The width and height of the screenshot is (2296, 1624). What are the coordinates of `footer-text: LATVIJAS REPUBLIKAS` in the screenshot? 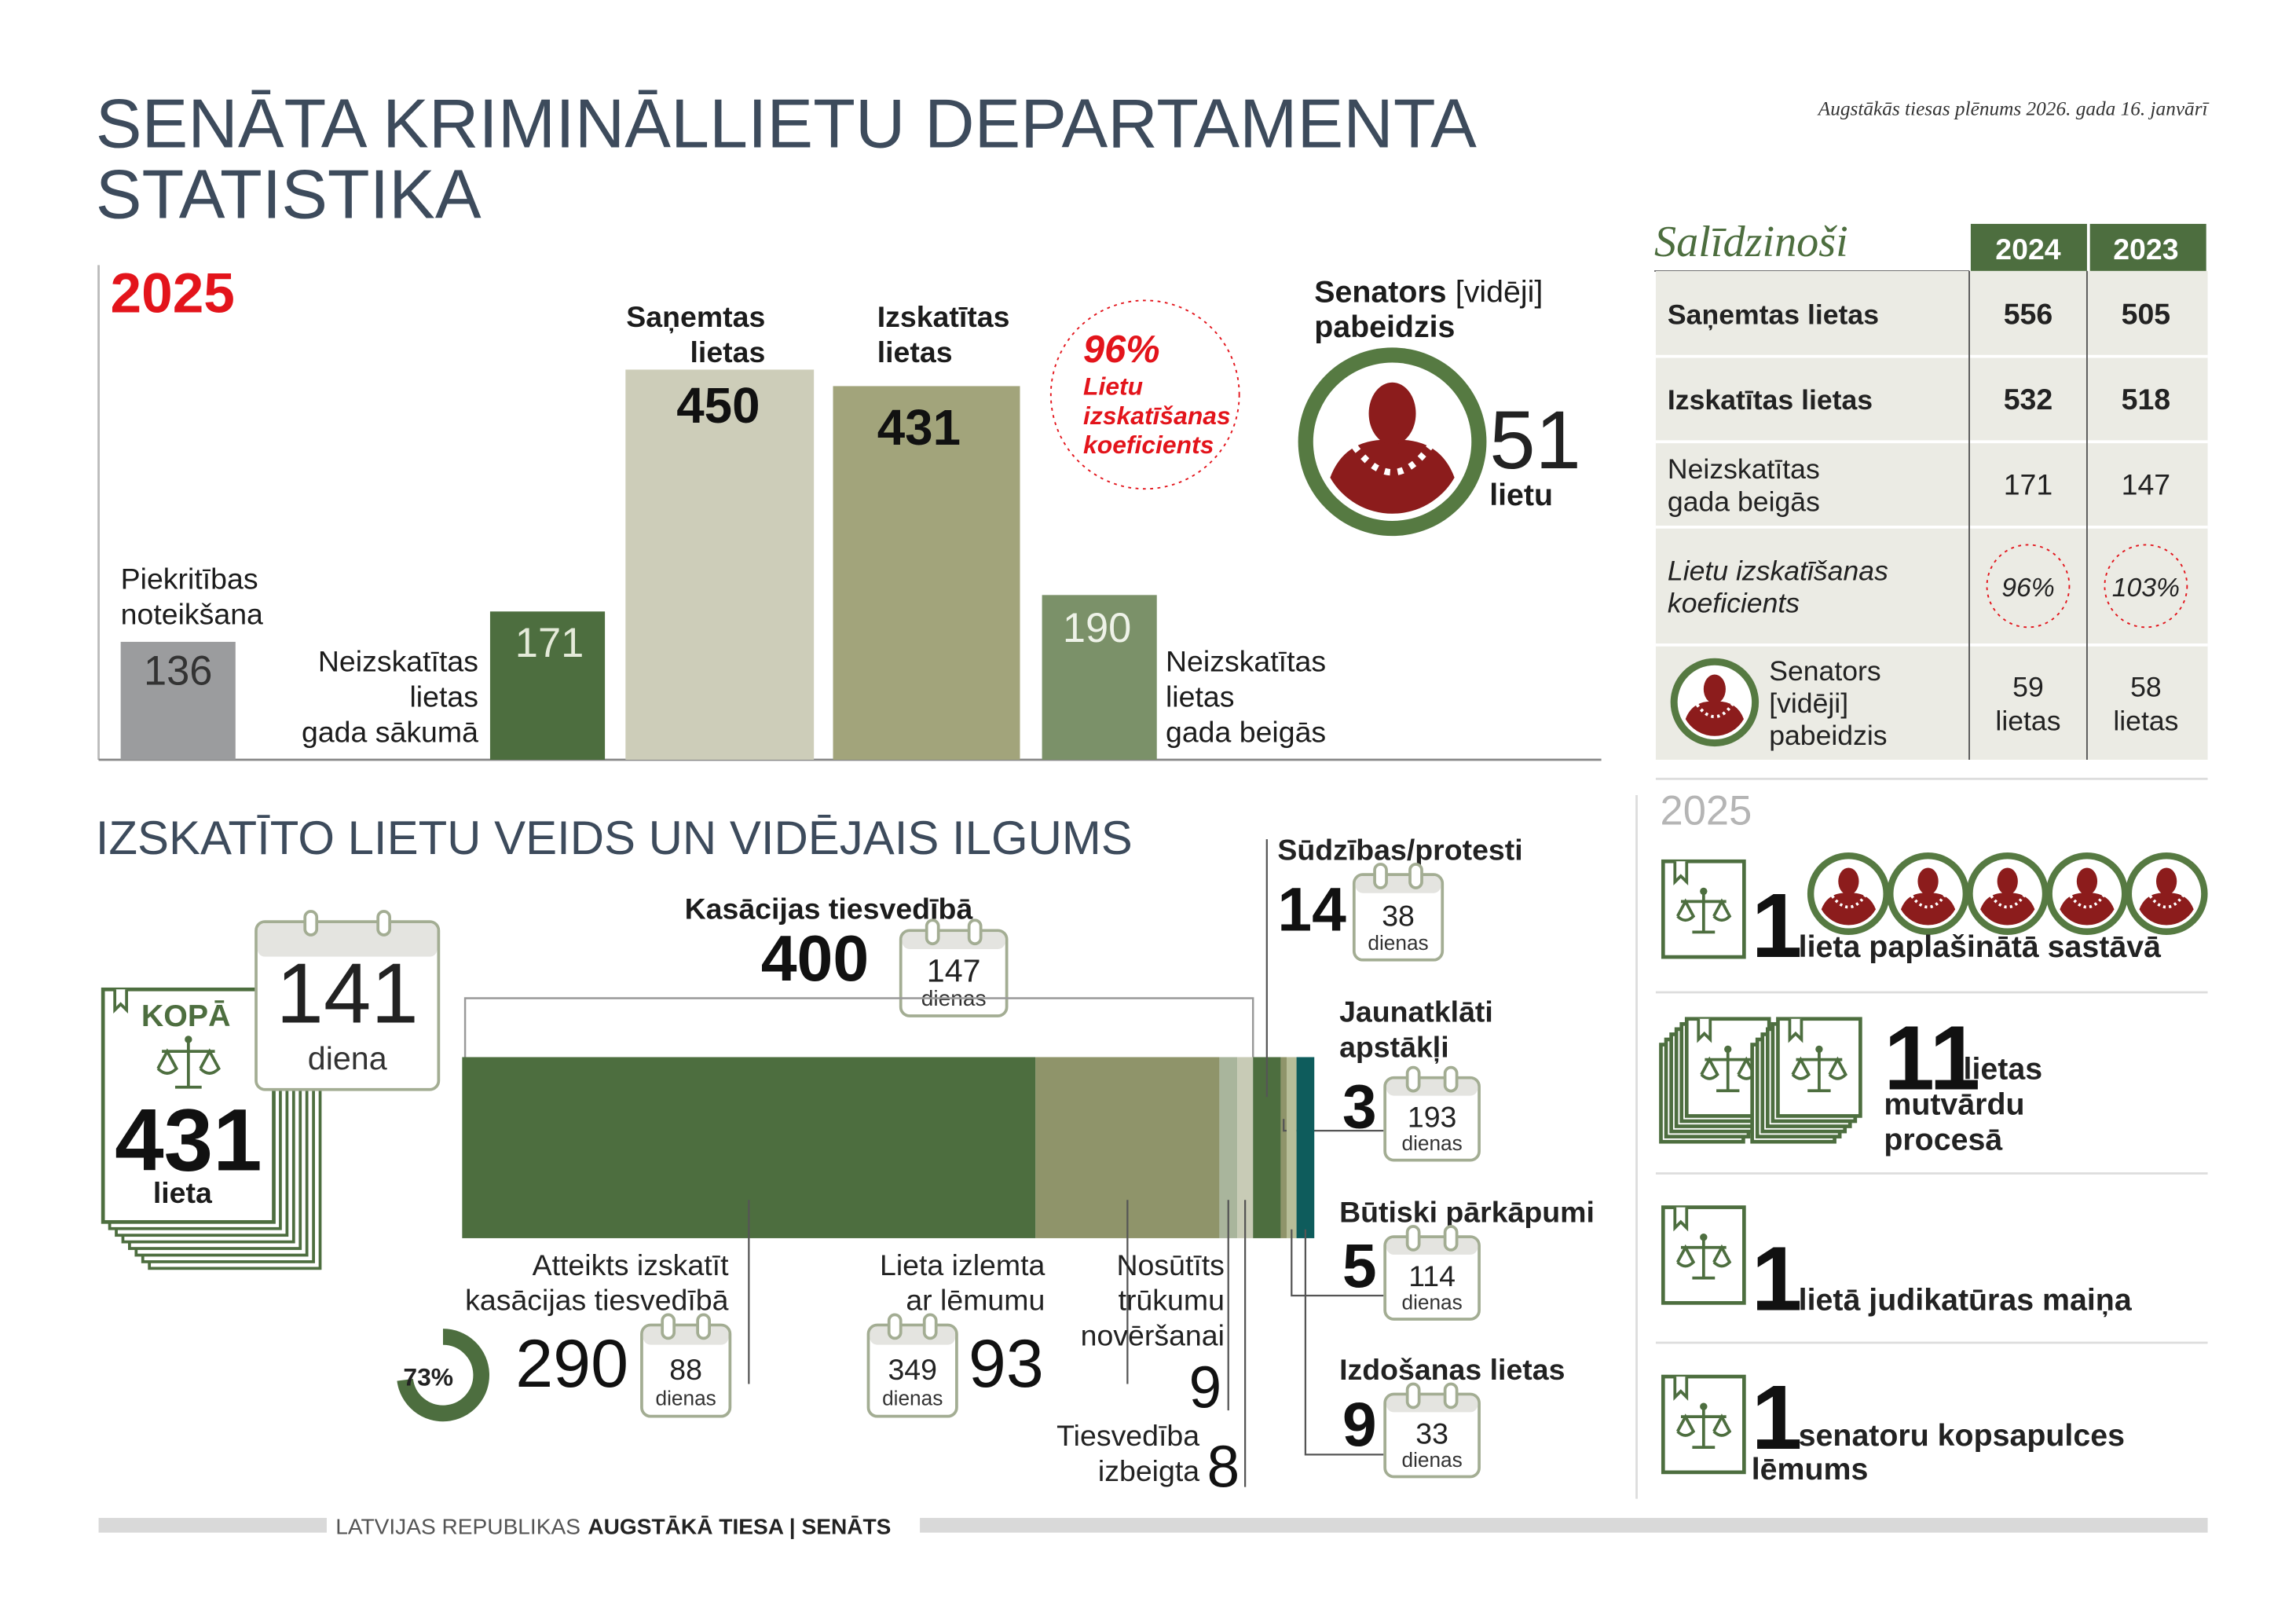 It's located at (458, 1527).